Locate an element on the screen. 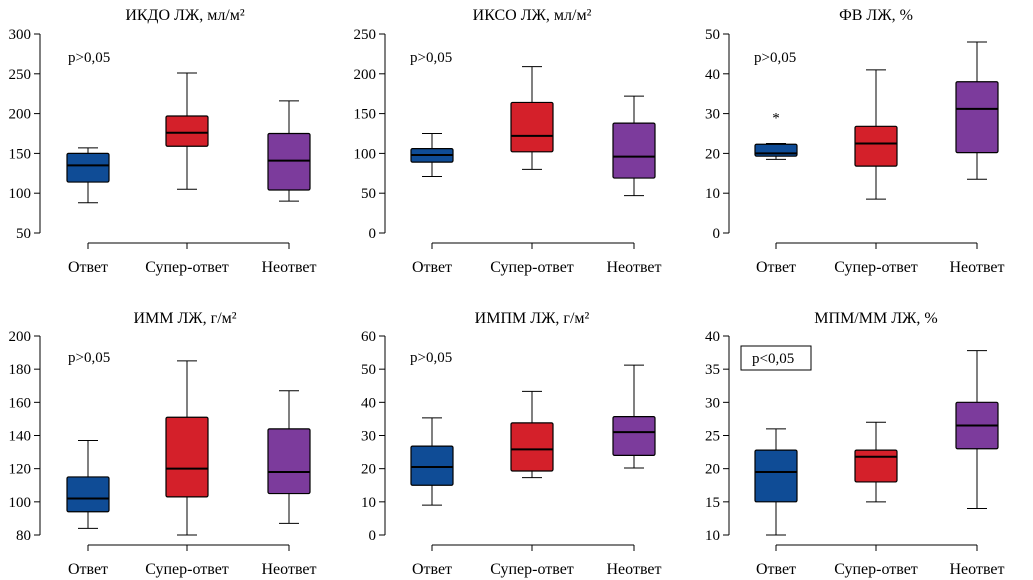 The height and width of the screenshot is (580, 1033). y-tick-label: 25 is located at coordinates (712, 437).